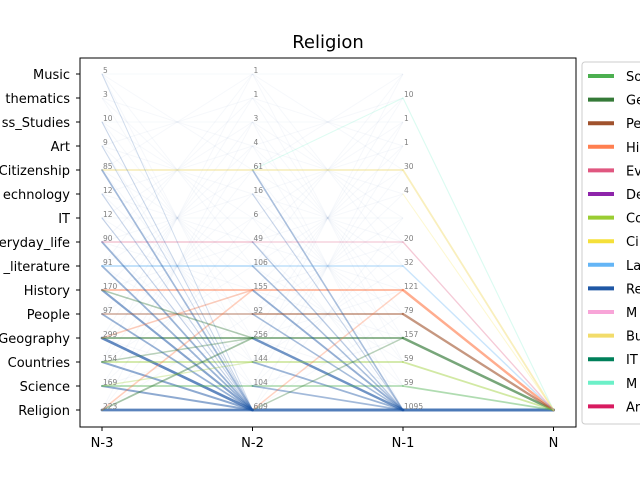  What do you see at coordinates (252, 443) in the screenshot?
I see `x-tick-label: N-2` at bounding box center [252, 443].